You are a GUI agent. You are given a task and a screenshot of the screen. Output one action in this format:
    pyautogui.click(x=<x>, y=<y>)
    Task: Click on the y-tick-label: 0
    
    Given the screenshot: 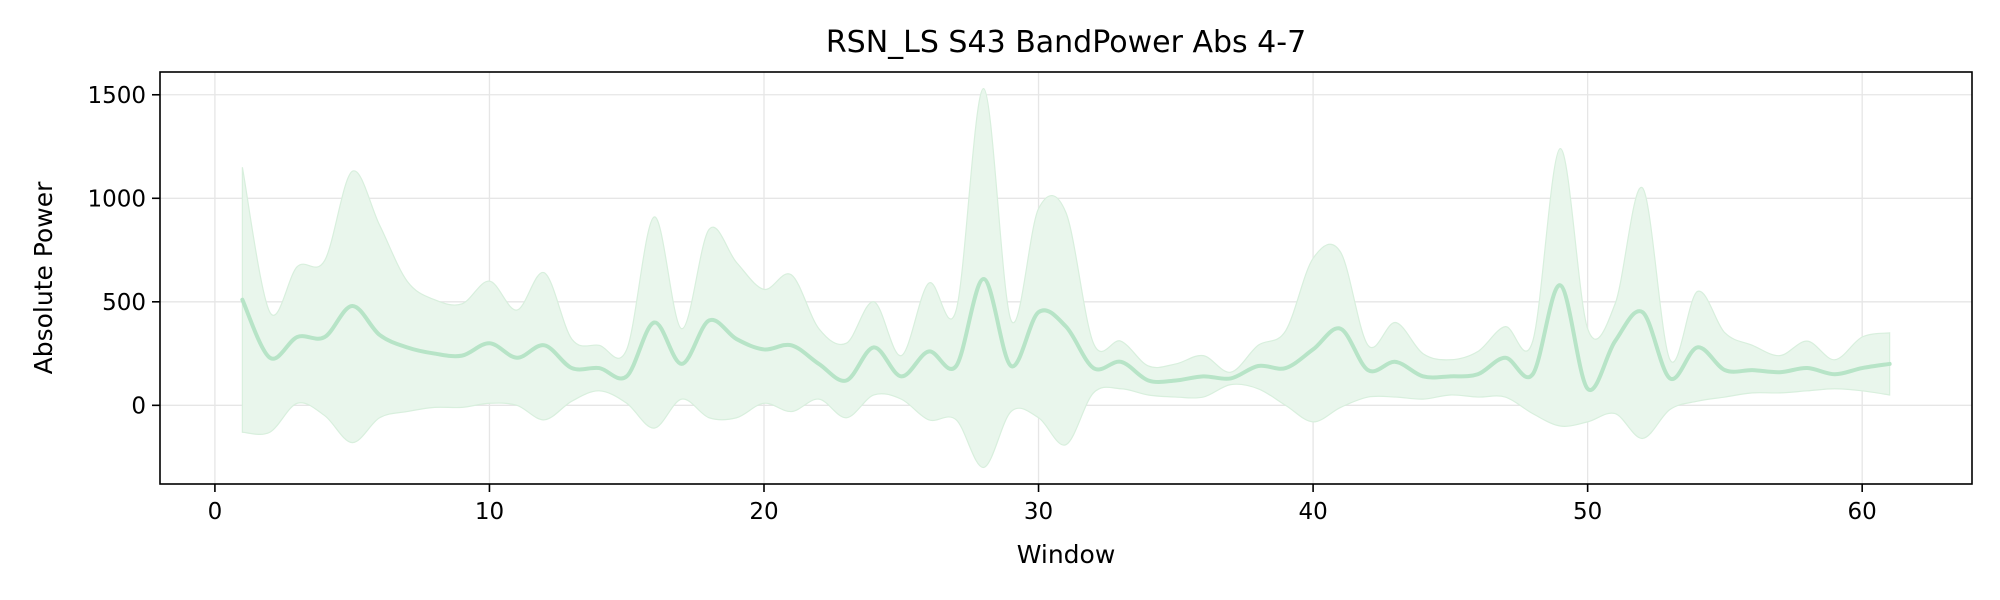 What is the action you would take?
    pyautogui.click(x=138, y=406)
    